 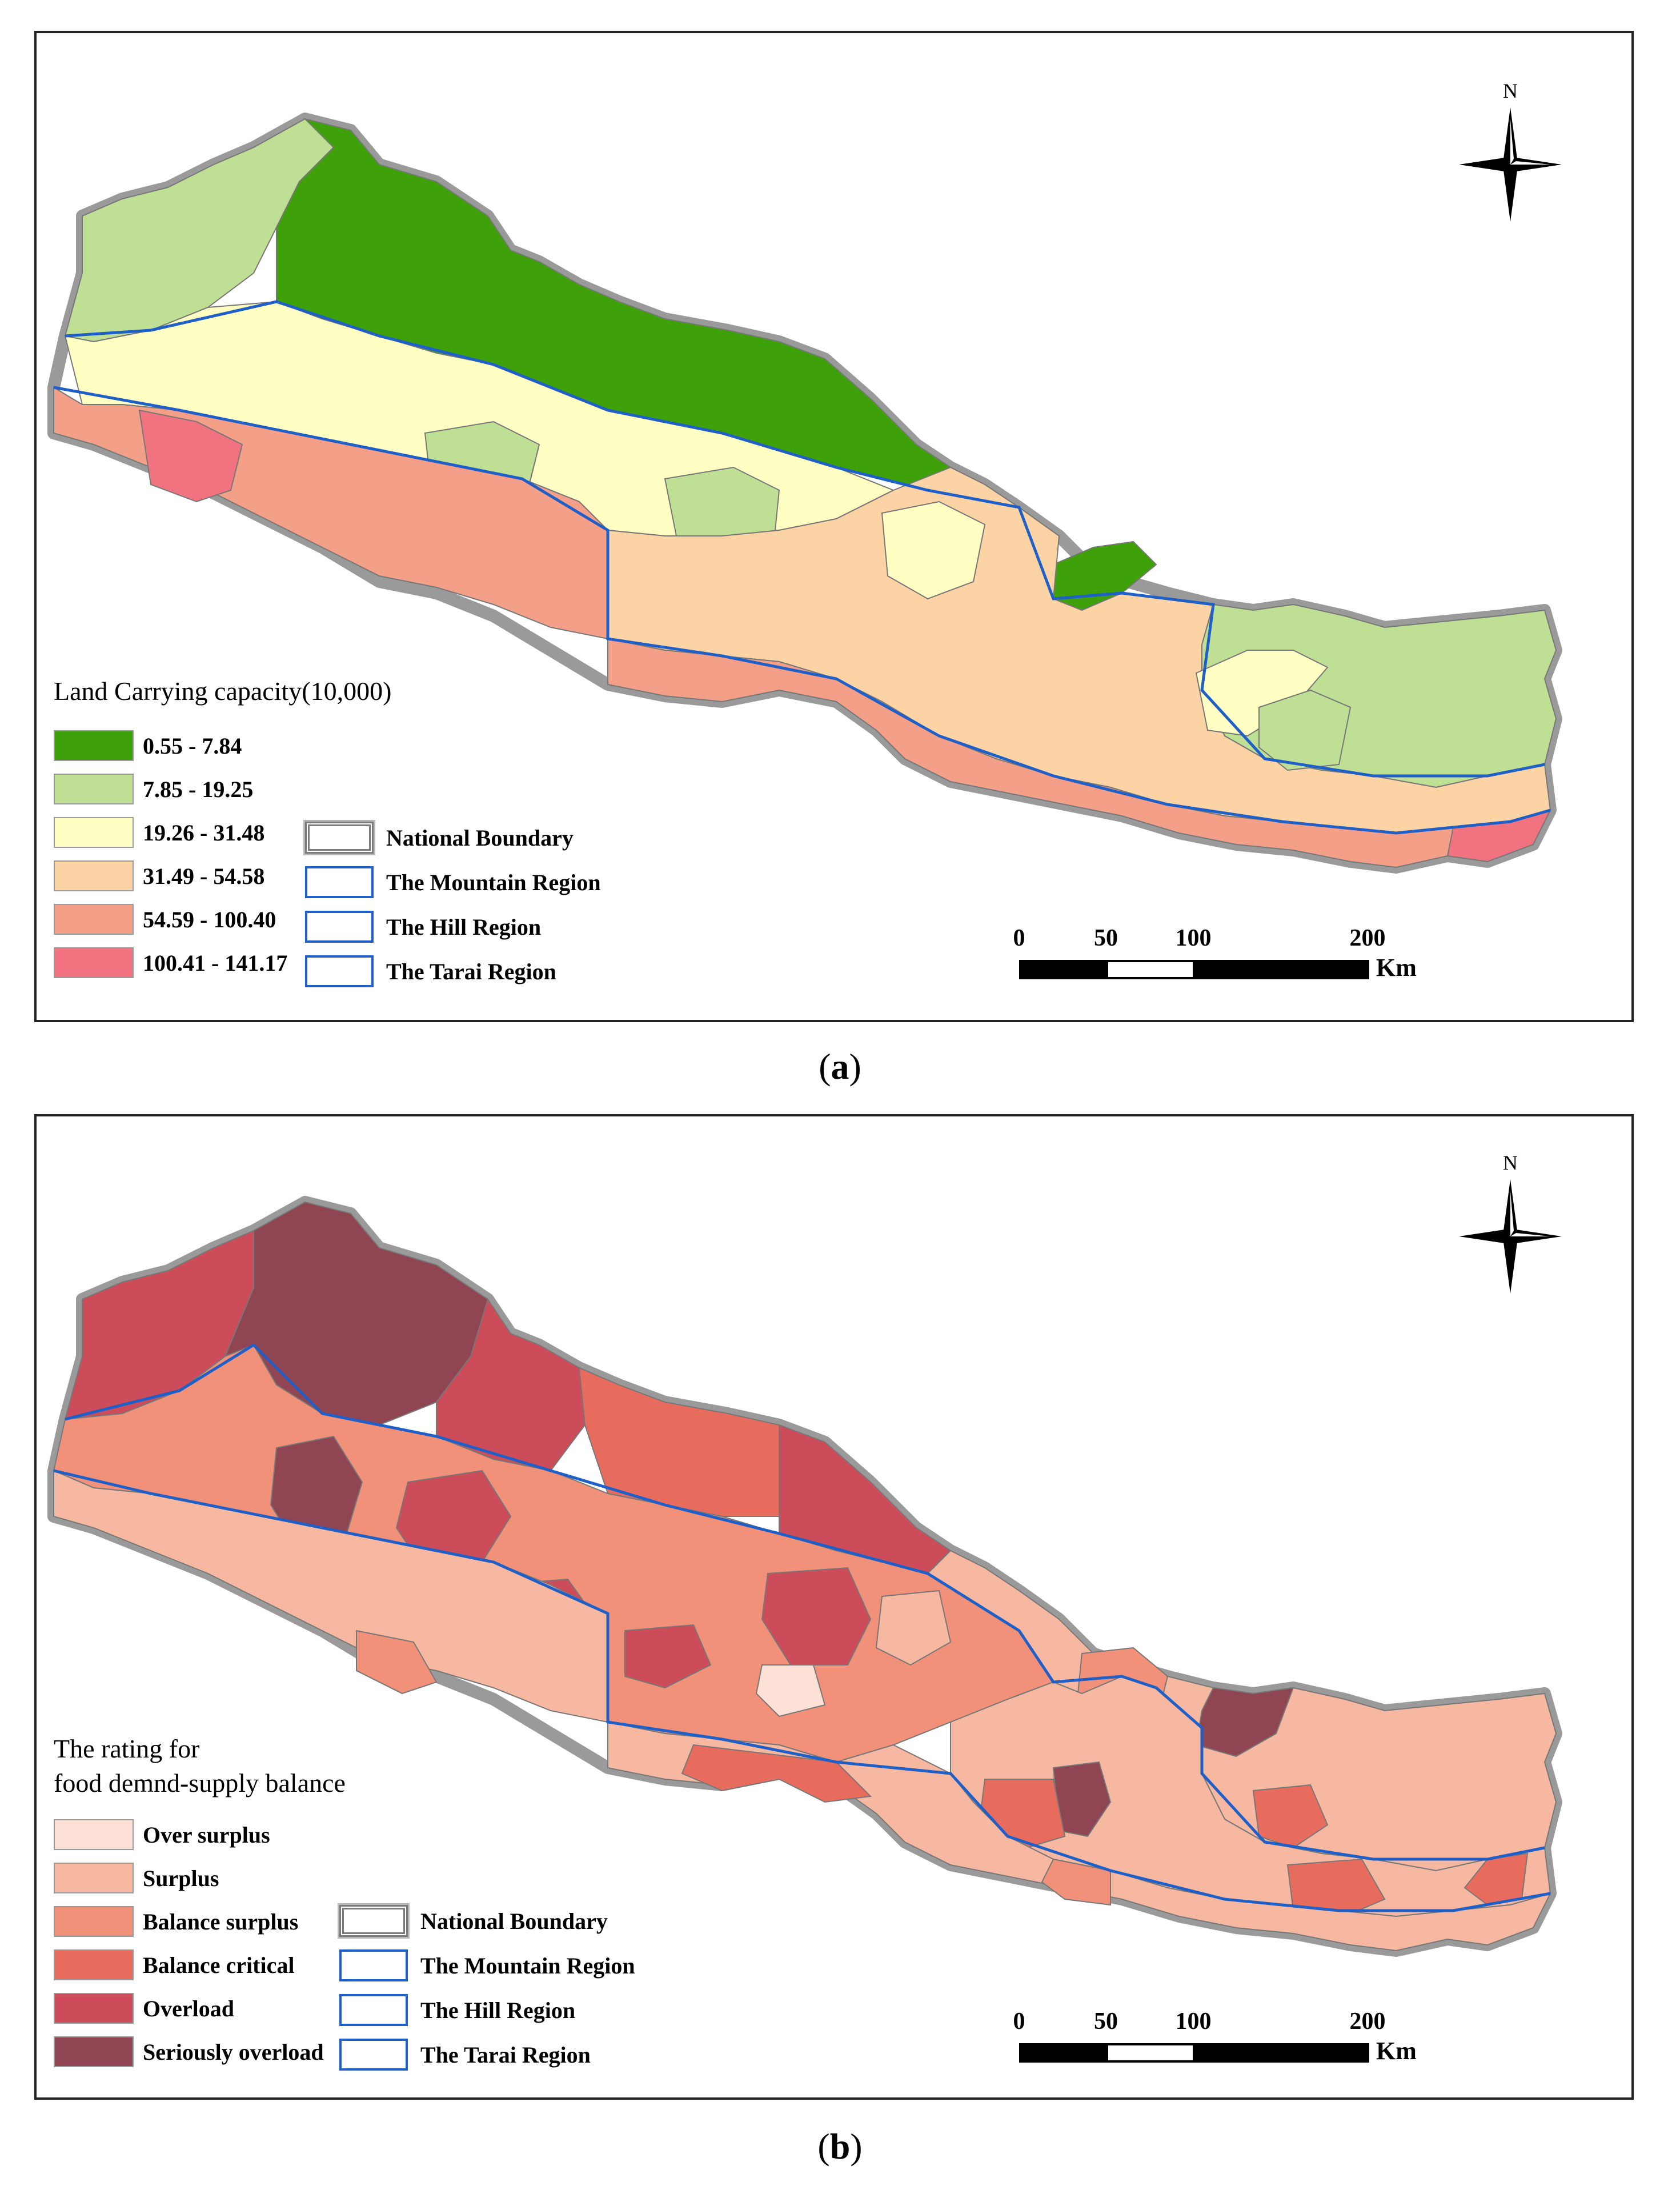 I want to click on caption-a: (a), so click(x=840, y=1066).